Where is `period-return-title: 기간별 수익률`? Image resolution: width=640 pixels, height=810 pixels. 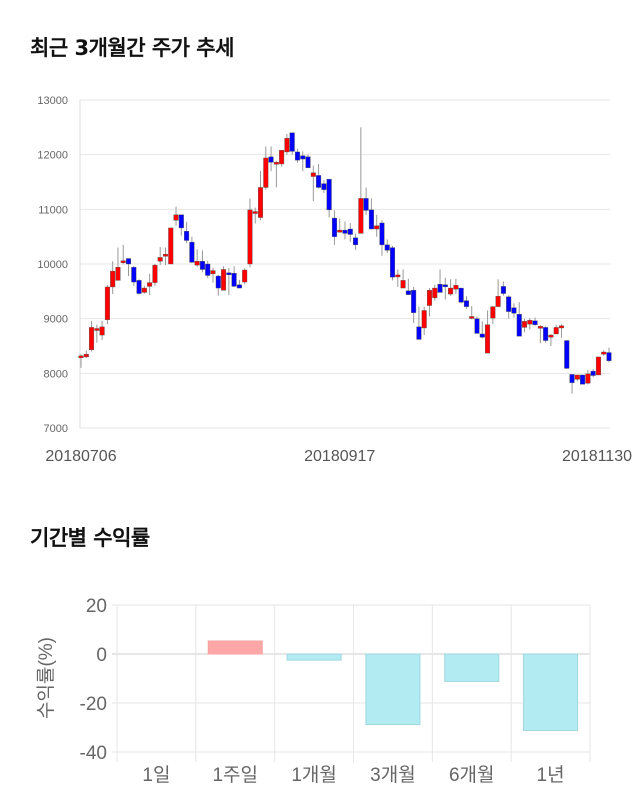 period-return-title: 기간별 수익률 is located at coordinates (90, 538).